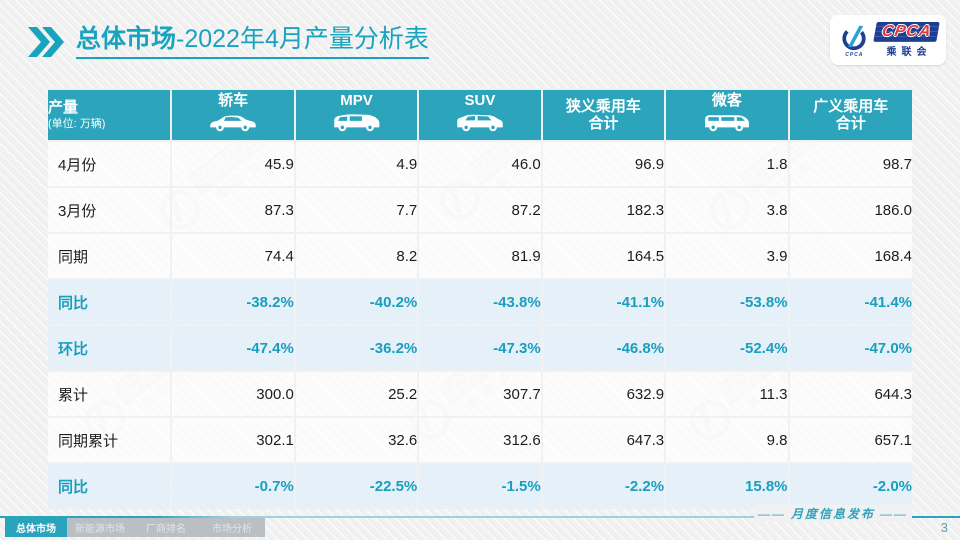  What do you see at coordinates (233, 101) in the screenshot?
I see `column-label: 轿车` at bounding box center [233, 101].